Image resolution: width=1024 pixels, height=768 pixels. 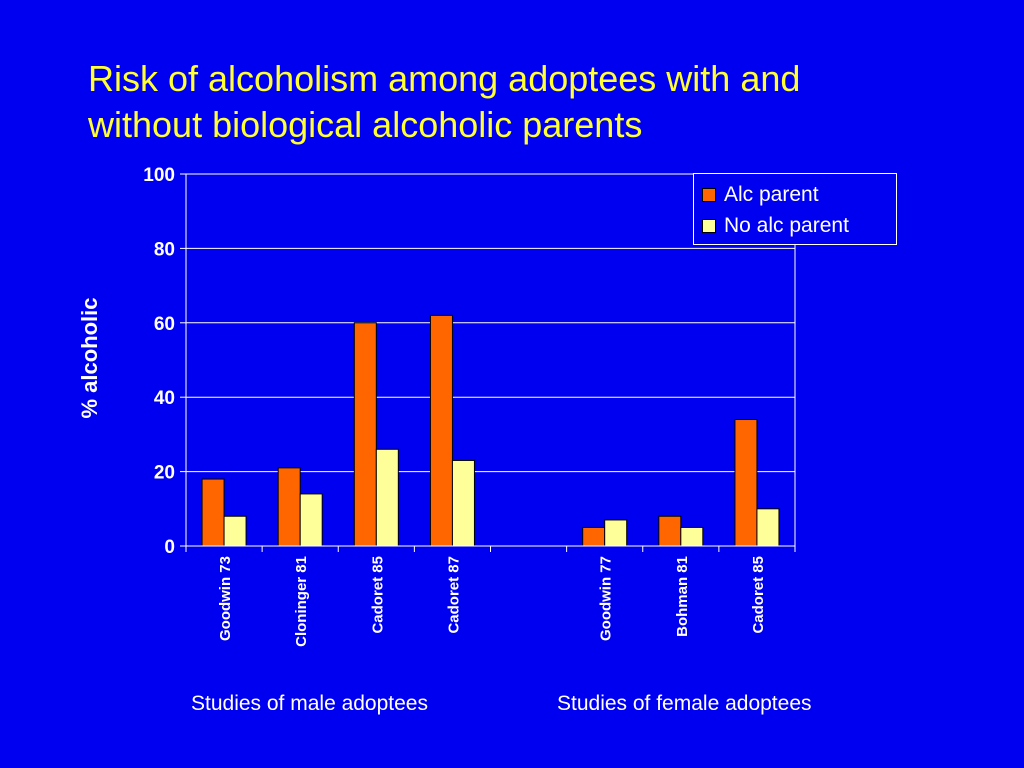 What do you see at coordinates (164, 473) in the screenshot?
I see `y-tick-label: 20` at bounding box center [164, 473].